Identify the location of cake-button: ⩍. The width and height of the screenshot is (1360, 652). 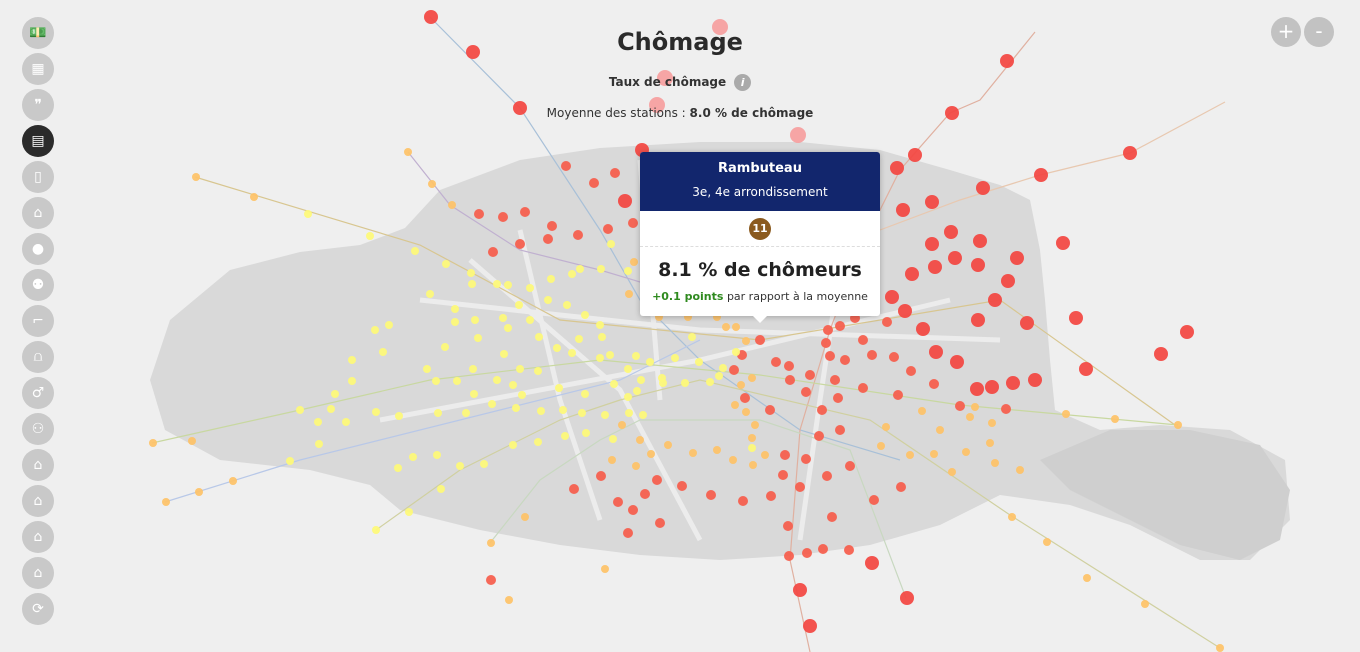
(38, 357).